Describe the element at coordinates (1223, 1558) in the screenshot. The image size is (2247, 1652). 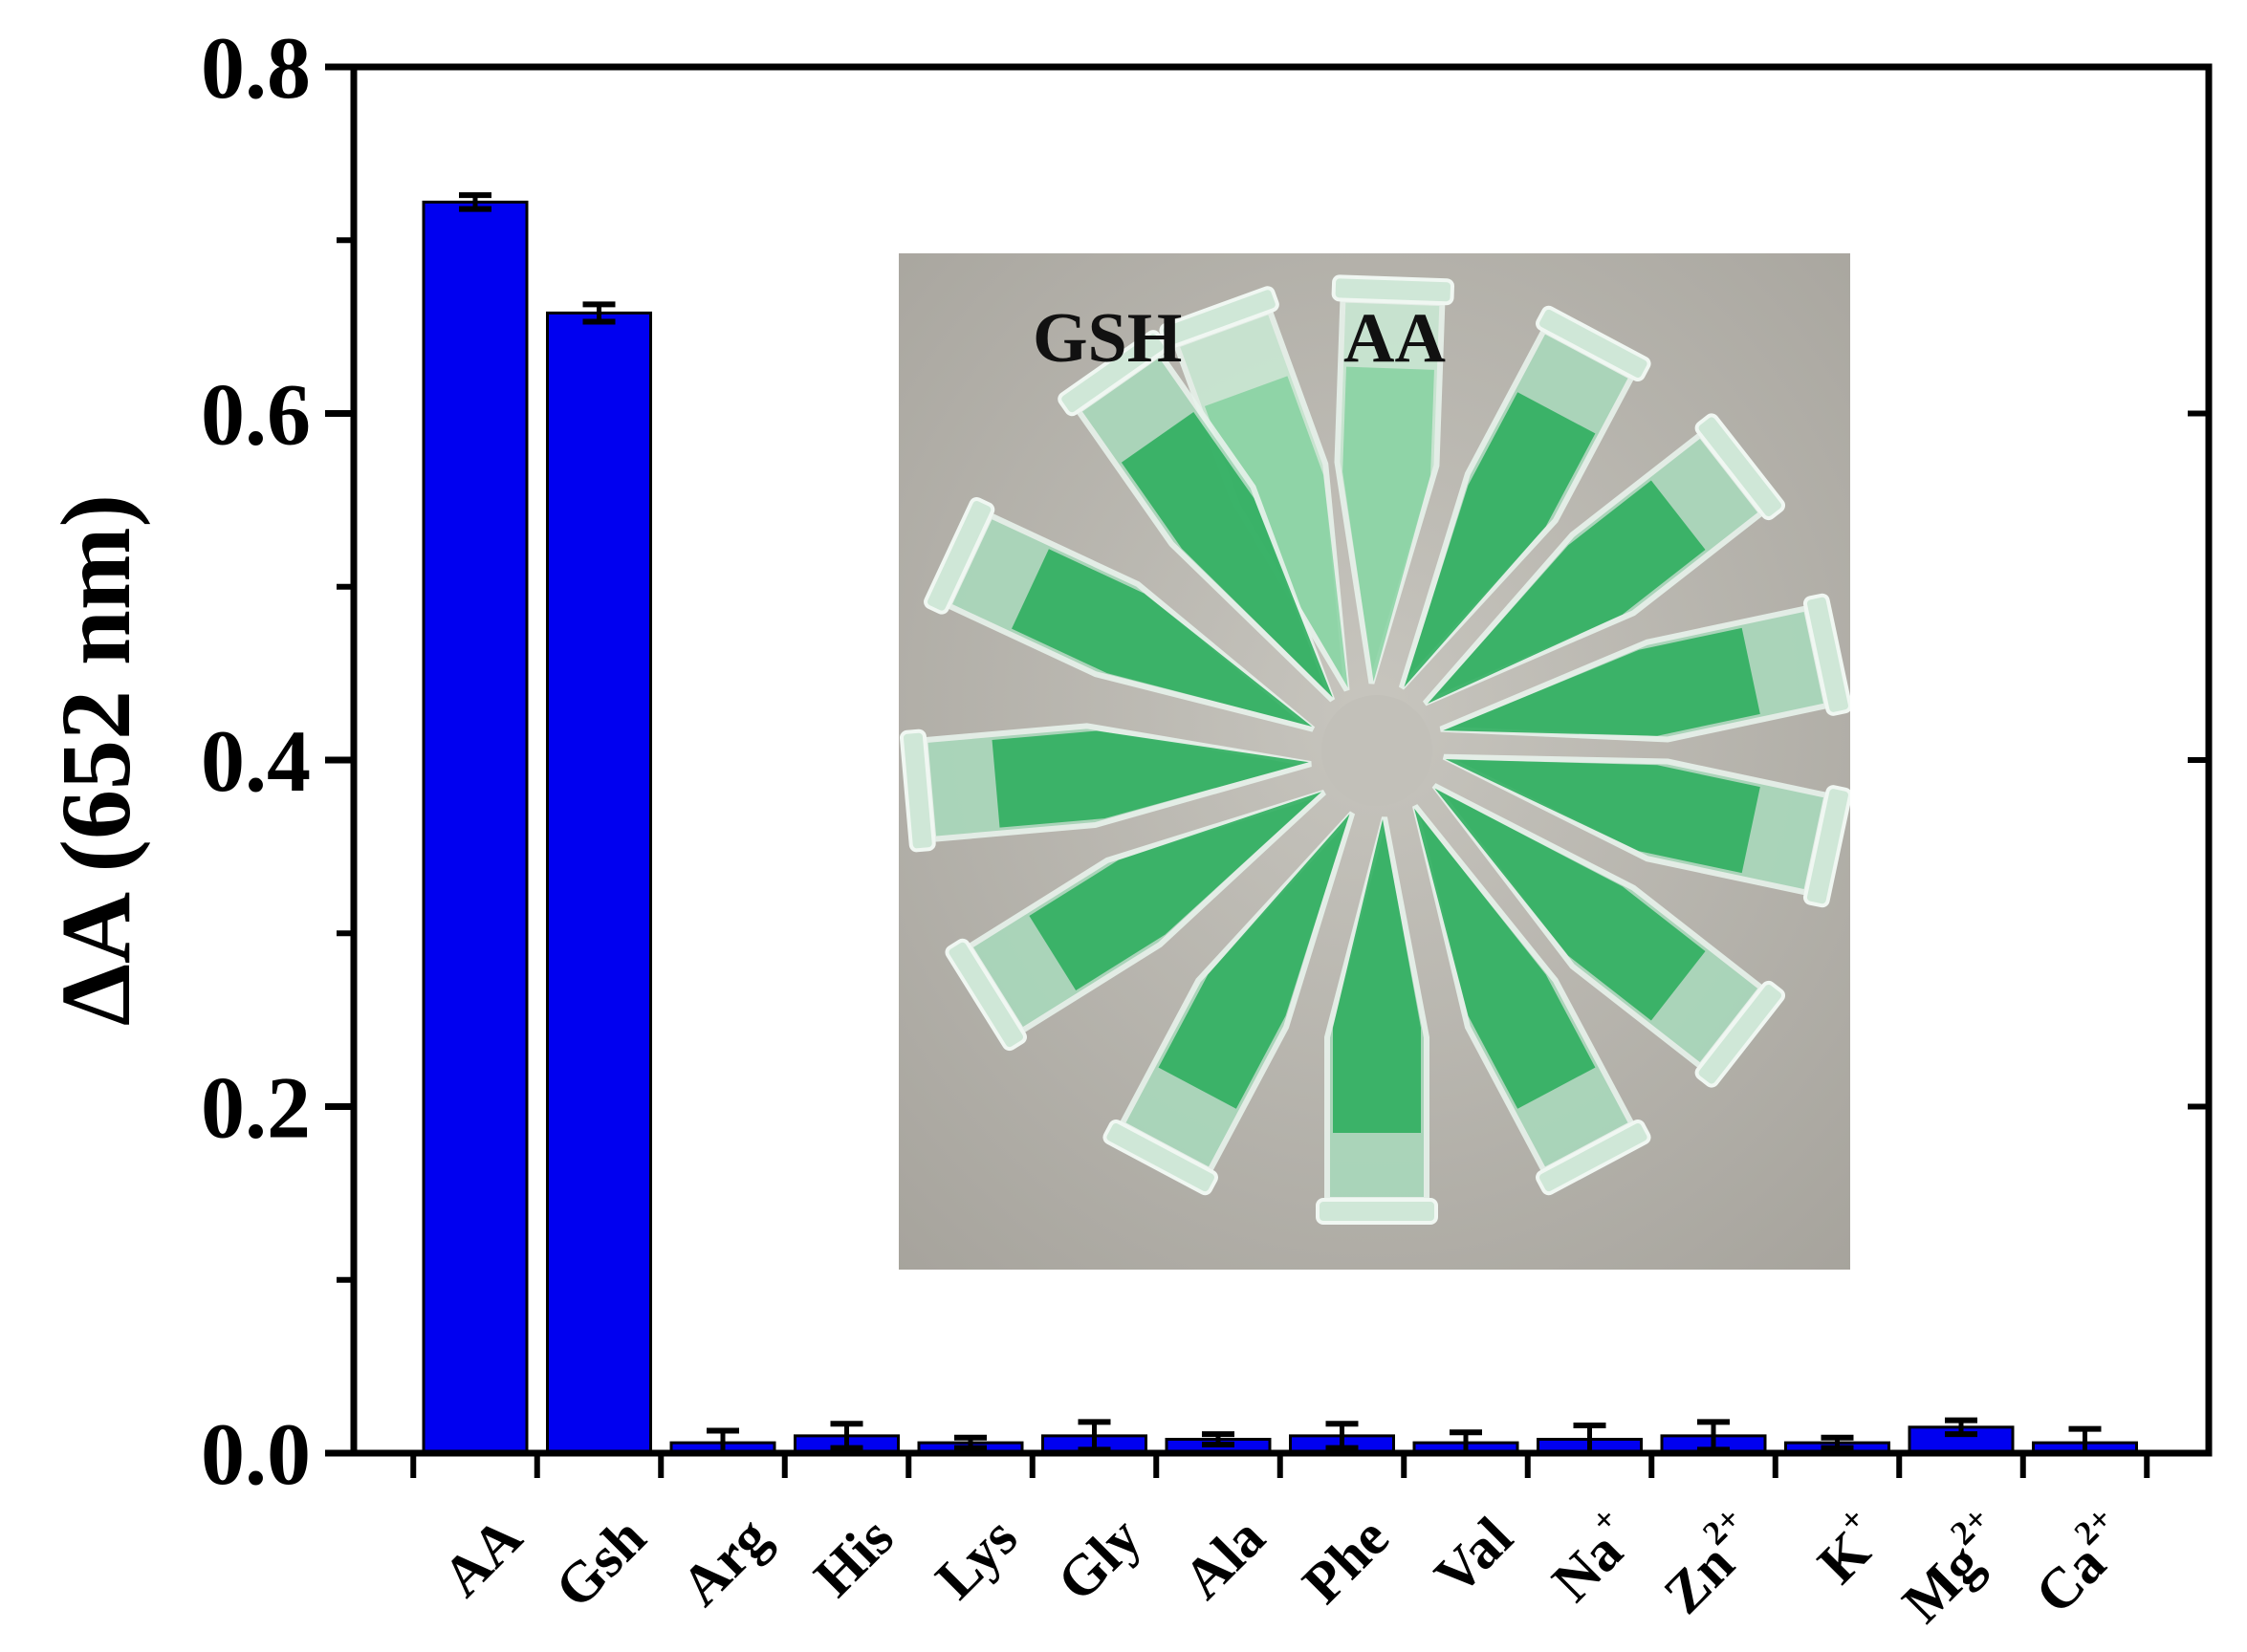
I see `x-tick-label: Ala` at that location.